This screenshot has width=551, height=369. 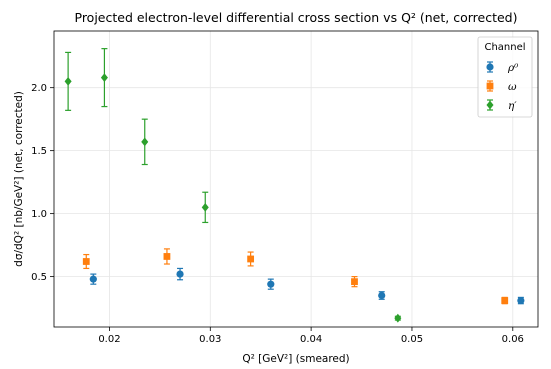 I want to click on legend: Channel ρ⁰ ω η′, so click(x=505, y=77).